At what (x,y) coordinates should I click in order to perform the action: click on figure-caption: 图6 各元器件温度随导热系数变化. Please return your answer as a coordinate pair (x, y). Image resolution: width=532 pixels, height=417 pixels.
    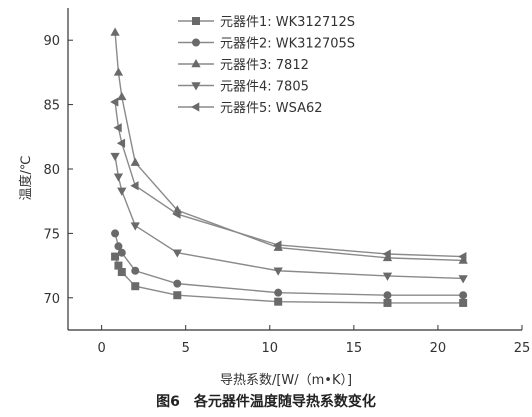
    Looking at the image, I should click on (266, 401).